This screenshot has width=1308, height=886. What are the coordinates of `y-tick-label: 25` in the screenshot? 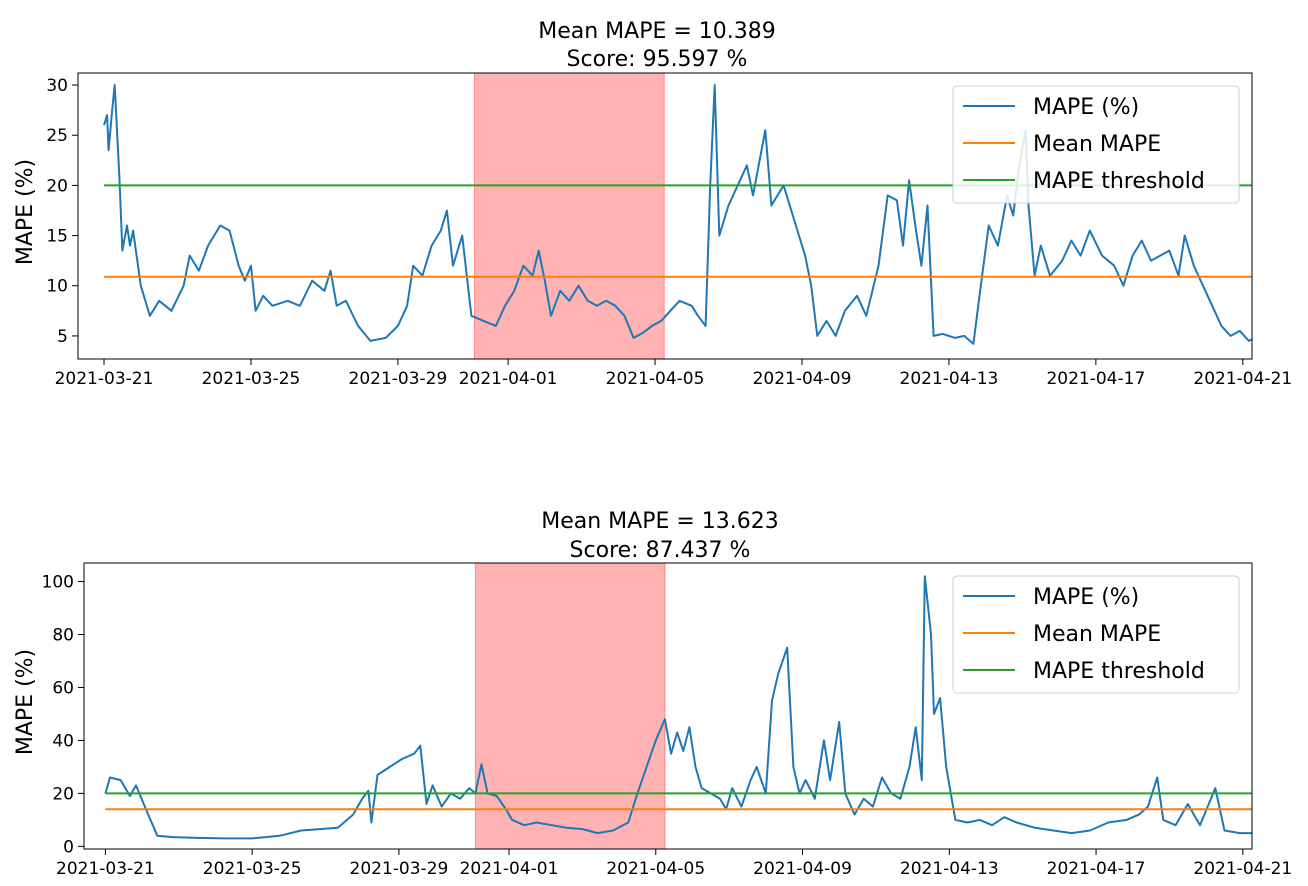 It's located at (57, 136).